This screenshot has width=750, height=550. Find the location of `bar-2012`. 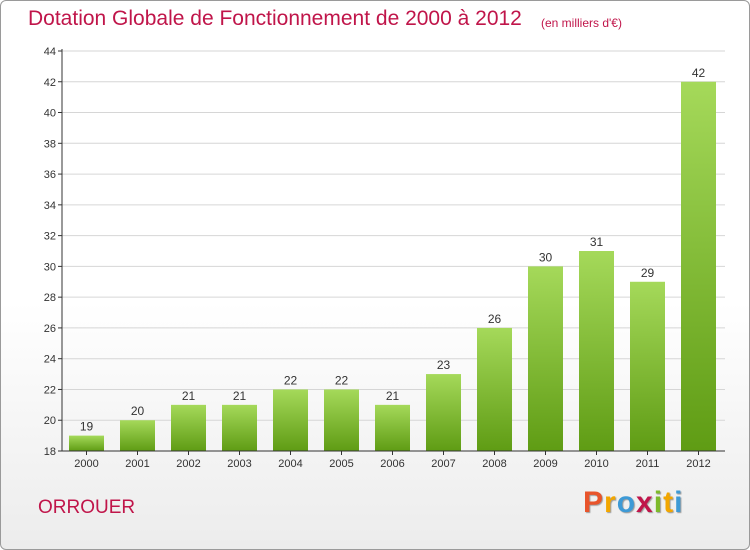

bar-2012 is located at coordinates (698, 266).